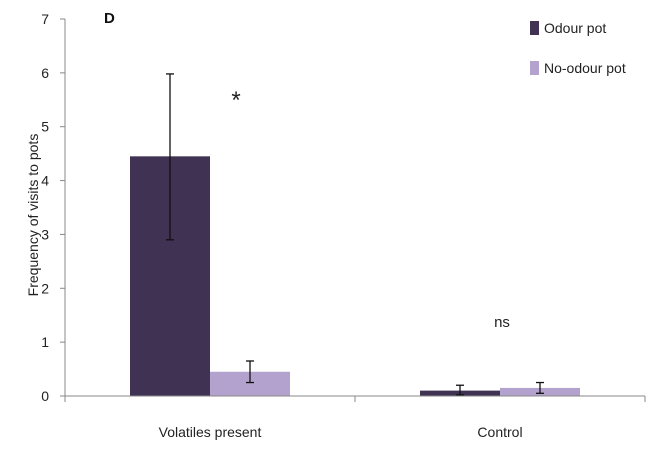 This screenshot has height=449, width=650. What do you see at coordinates (45, 73) in the screenshot?
I see `y-tick-label: 6` at bounding box center [45, 73].